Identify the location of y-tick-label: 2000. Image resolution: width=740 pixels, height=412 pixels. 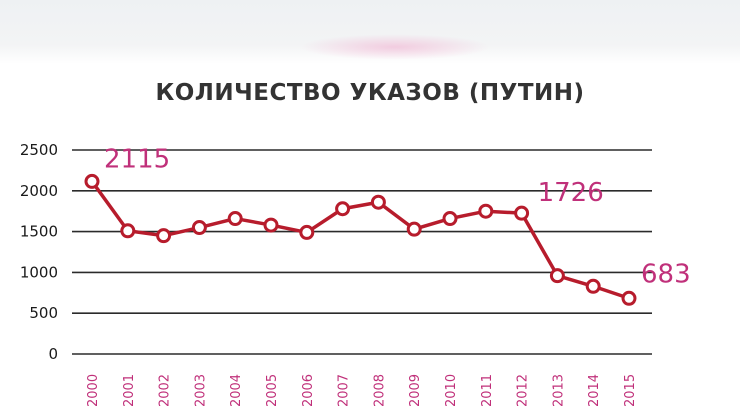
(39, 191).